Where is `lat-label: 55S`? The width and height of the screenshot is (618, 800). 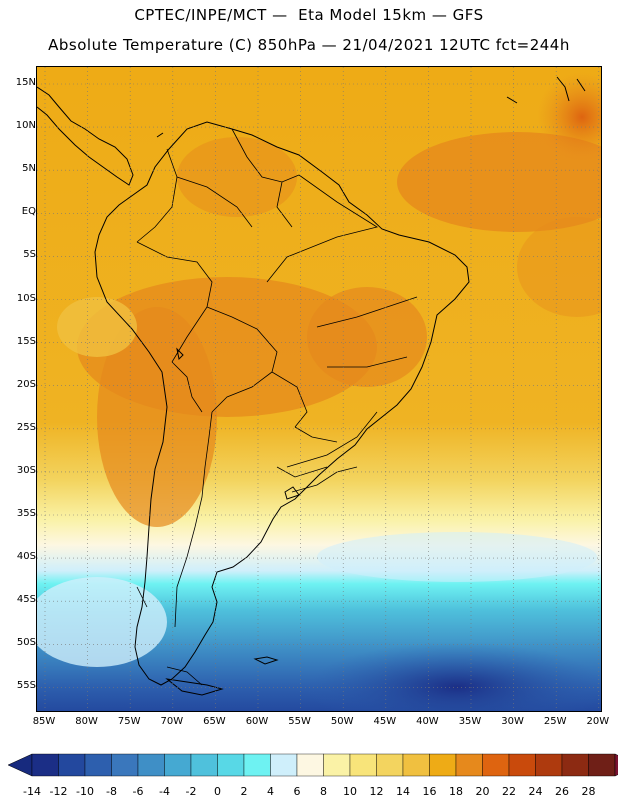
lat-label: 55S is located at coordinates (26, 686).